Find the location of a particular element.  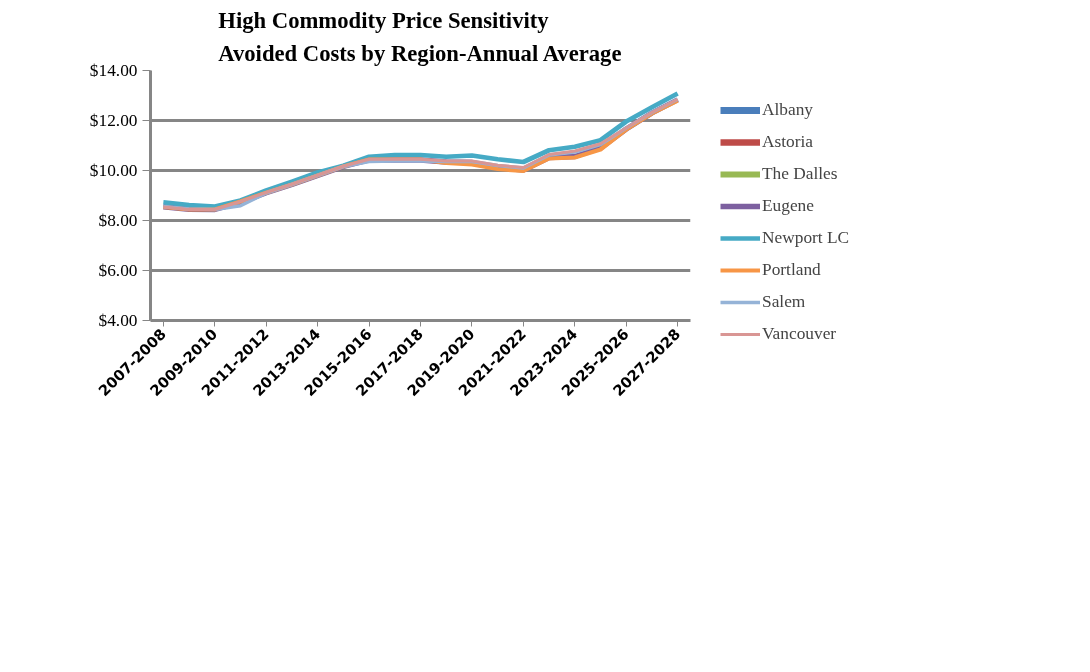

legend-label: Portland is located at coordinates (791, 270).